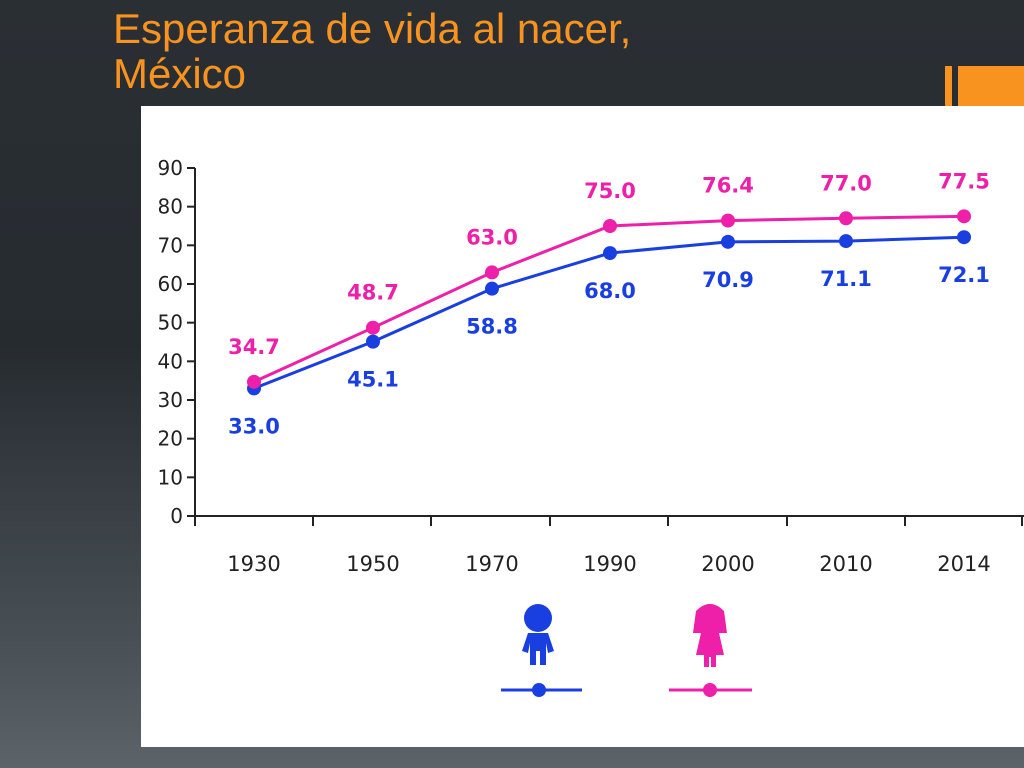 The width and height of the screenshot is (1024, 768). I want to click on girl-icon, so click(710, 635).